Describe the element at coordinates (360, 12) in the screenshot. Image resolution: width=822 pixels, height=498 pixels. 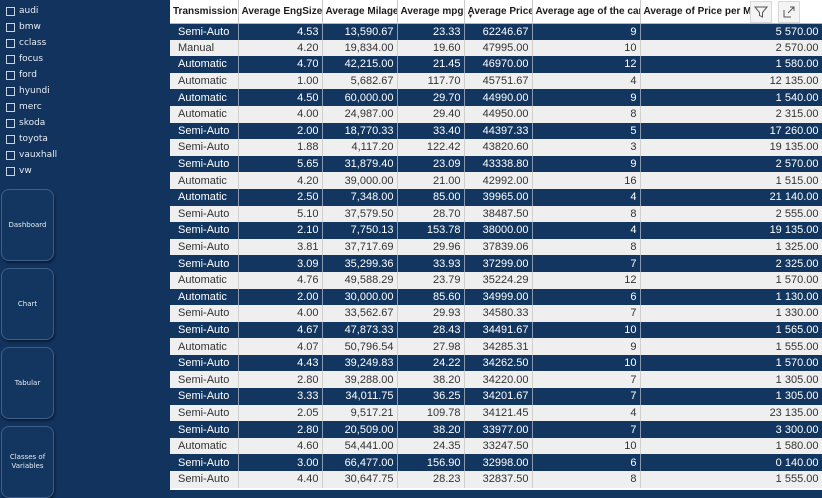
I see `column-header: Average Milage` at that location.